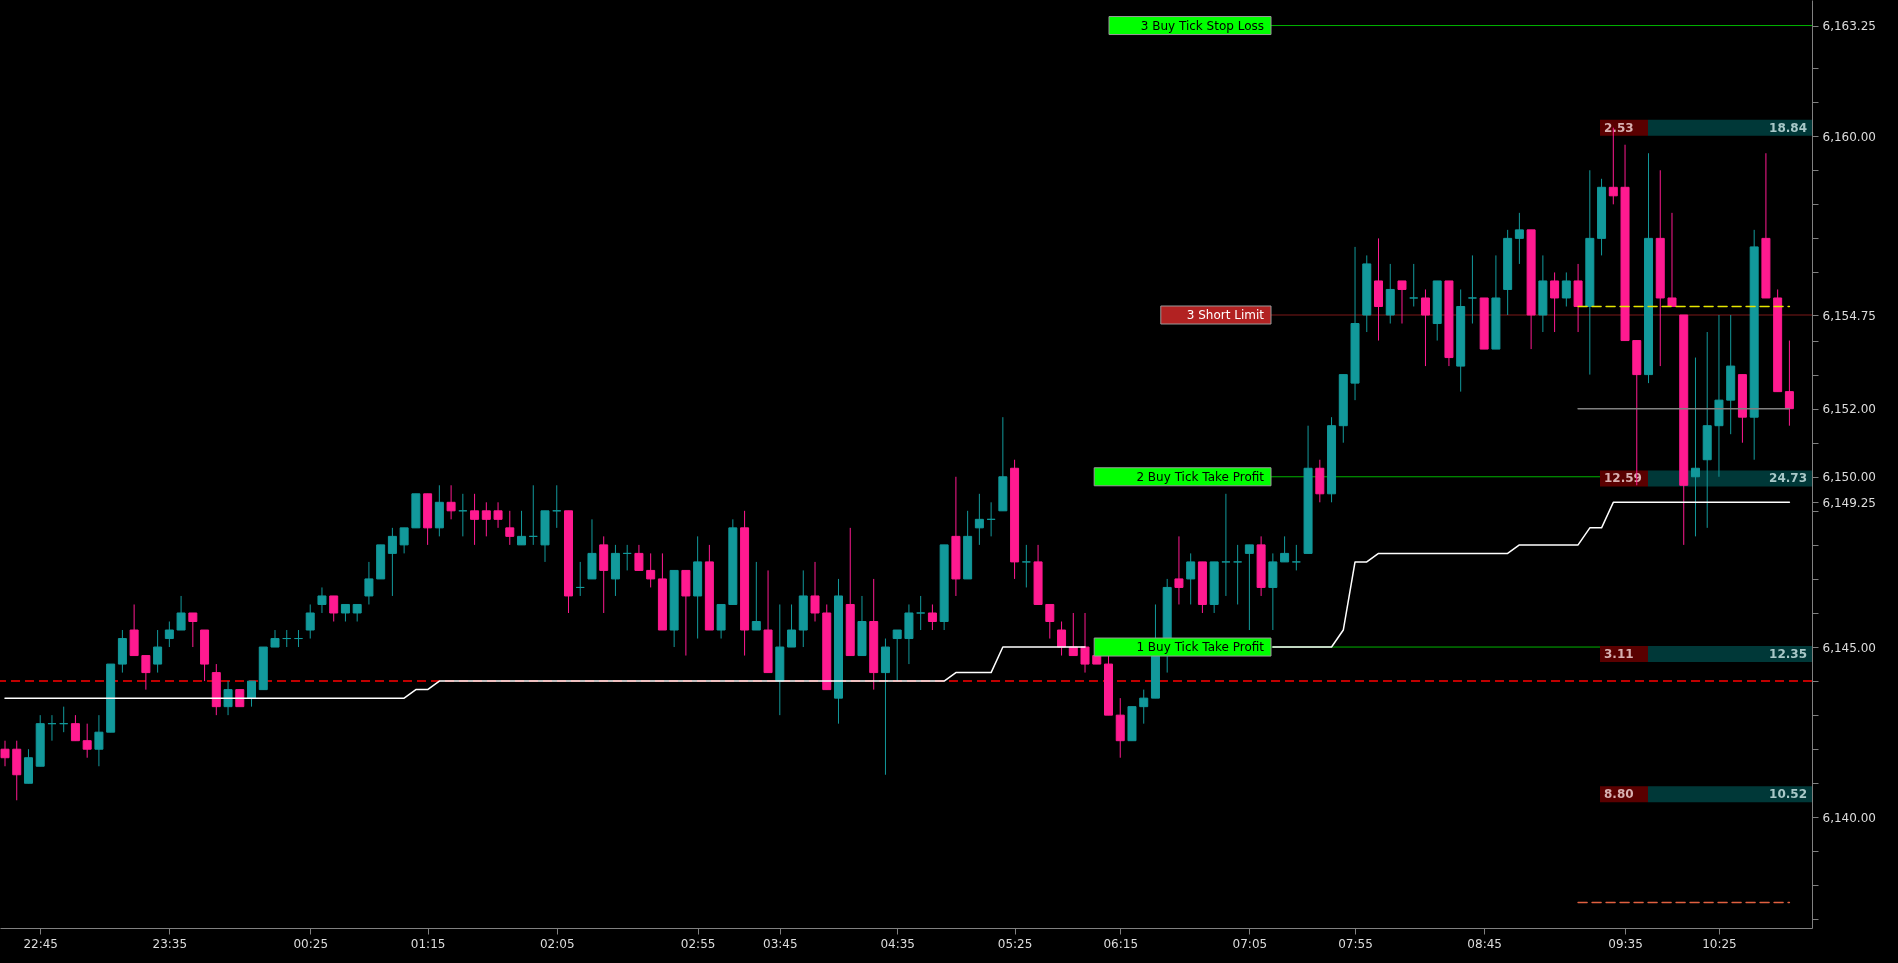 This screenshot has width=1898, height=963. I want to click on x-tick-label: 02:55, so click(698, 943).